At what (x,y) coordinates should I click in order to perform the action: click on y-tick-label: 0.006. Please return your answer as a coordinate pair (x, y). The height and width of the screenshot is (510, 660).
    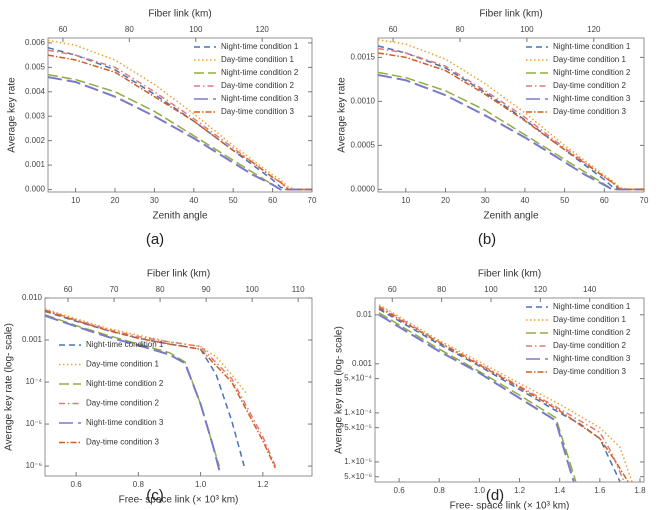
    Looking at the image, I should click on (35, 42).